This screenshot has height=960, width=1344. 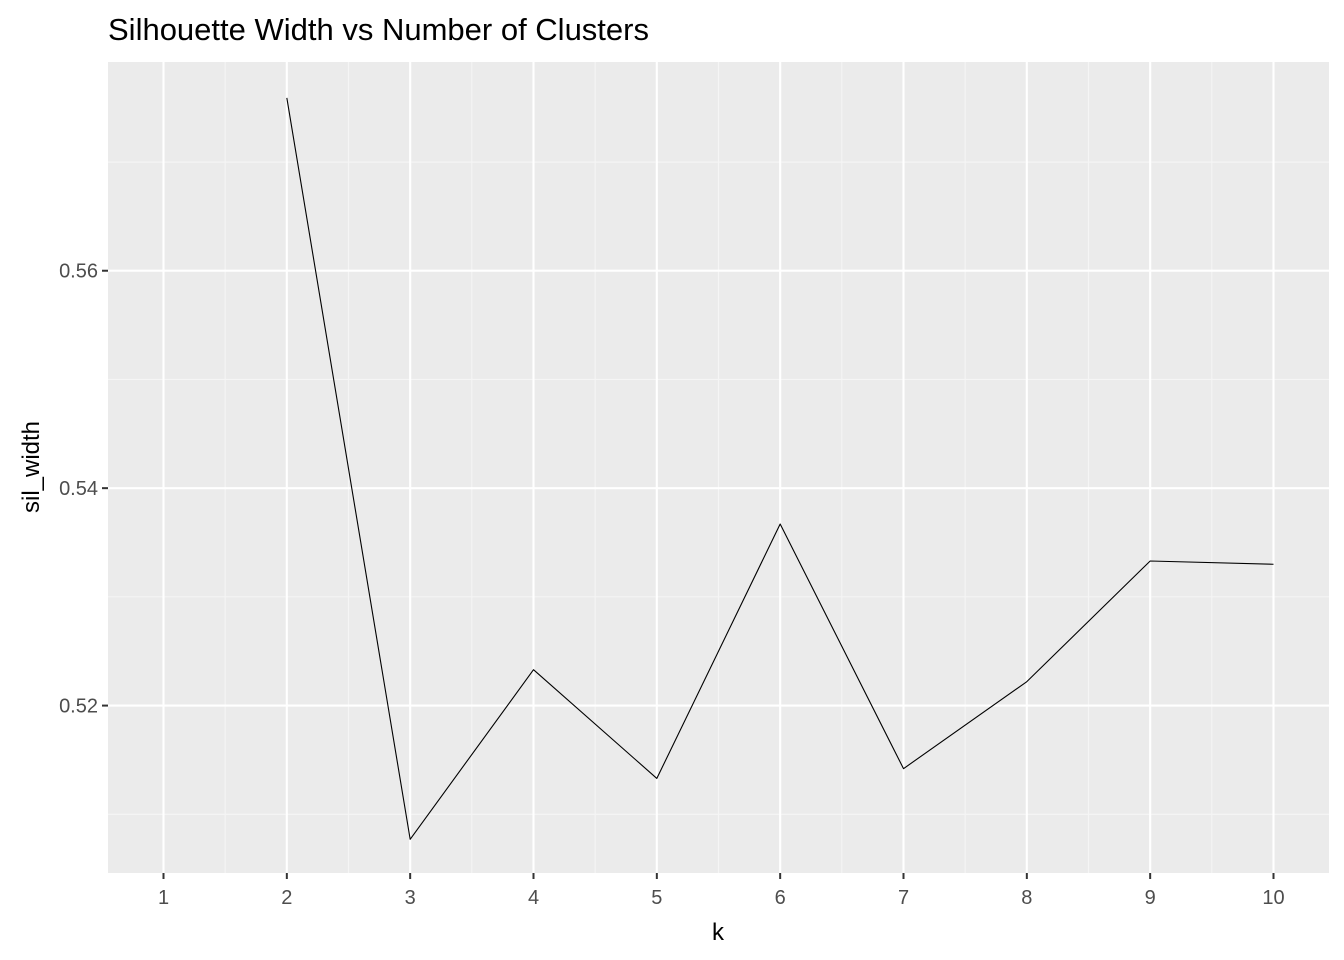 I want to click on y-tick-label: 0.52, so click(x=78, y=707).